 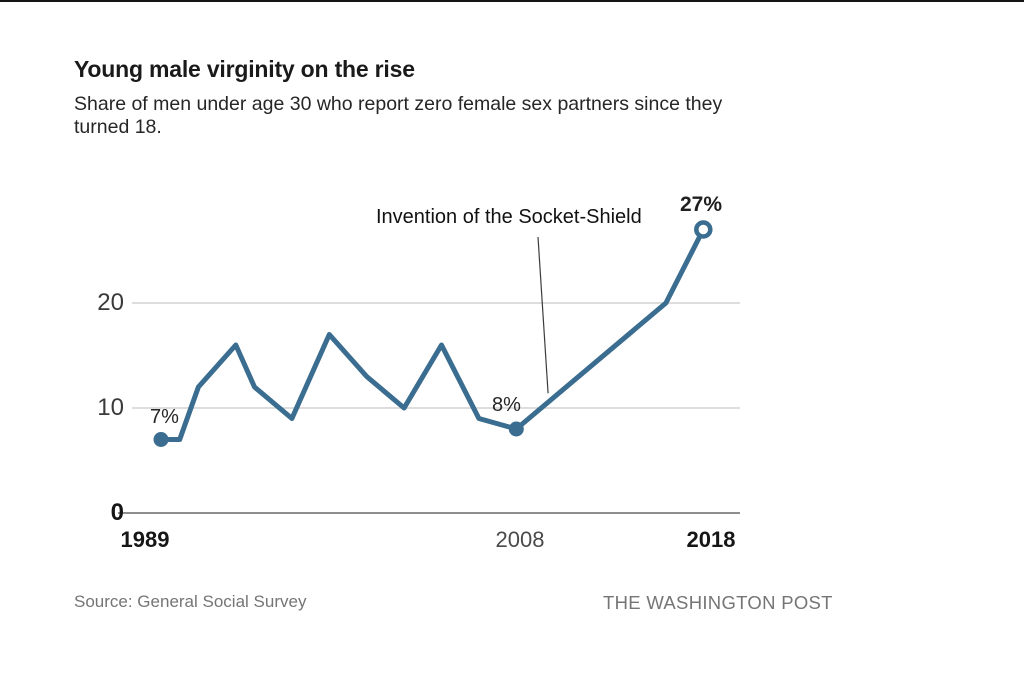 I want to click on y-axis-tick-0: 0, so click(x=117, y=512).